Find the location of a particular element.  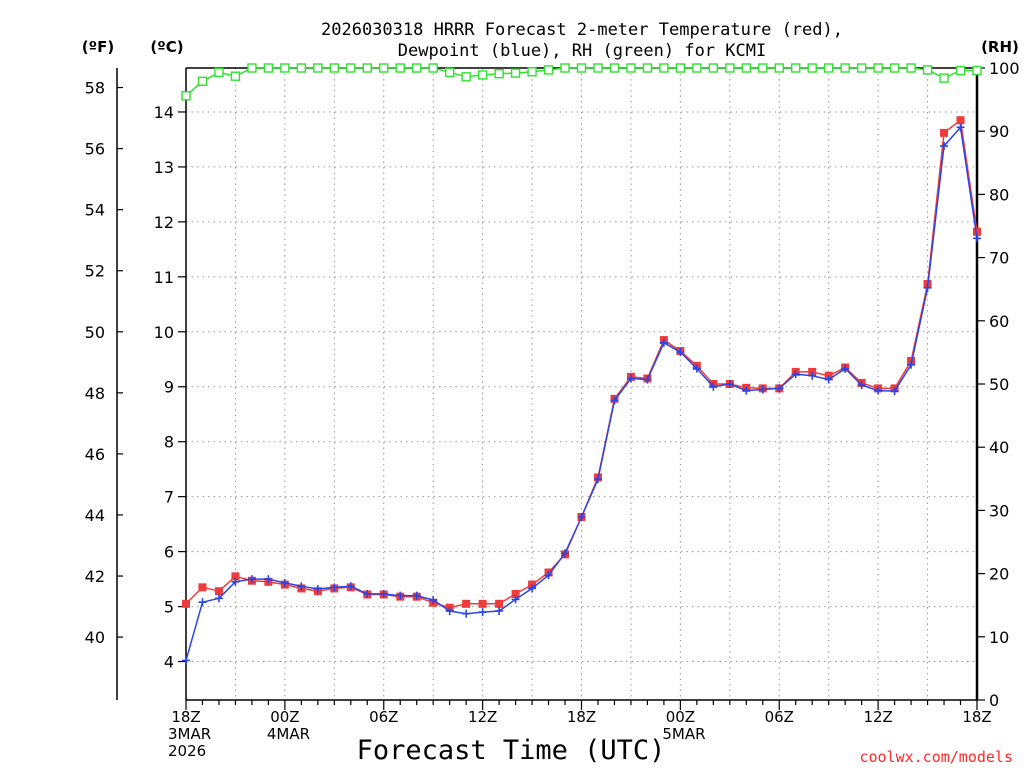

fahrenheit-unit-label: (ºF) is located at coordinates (98, 47).